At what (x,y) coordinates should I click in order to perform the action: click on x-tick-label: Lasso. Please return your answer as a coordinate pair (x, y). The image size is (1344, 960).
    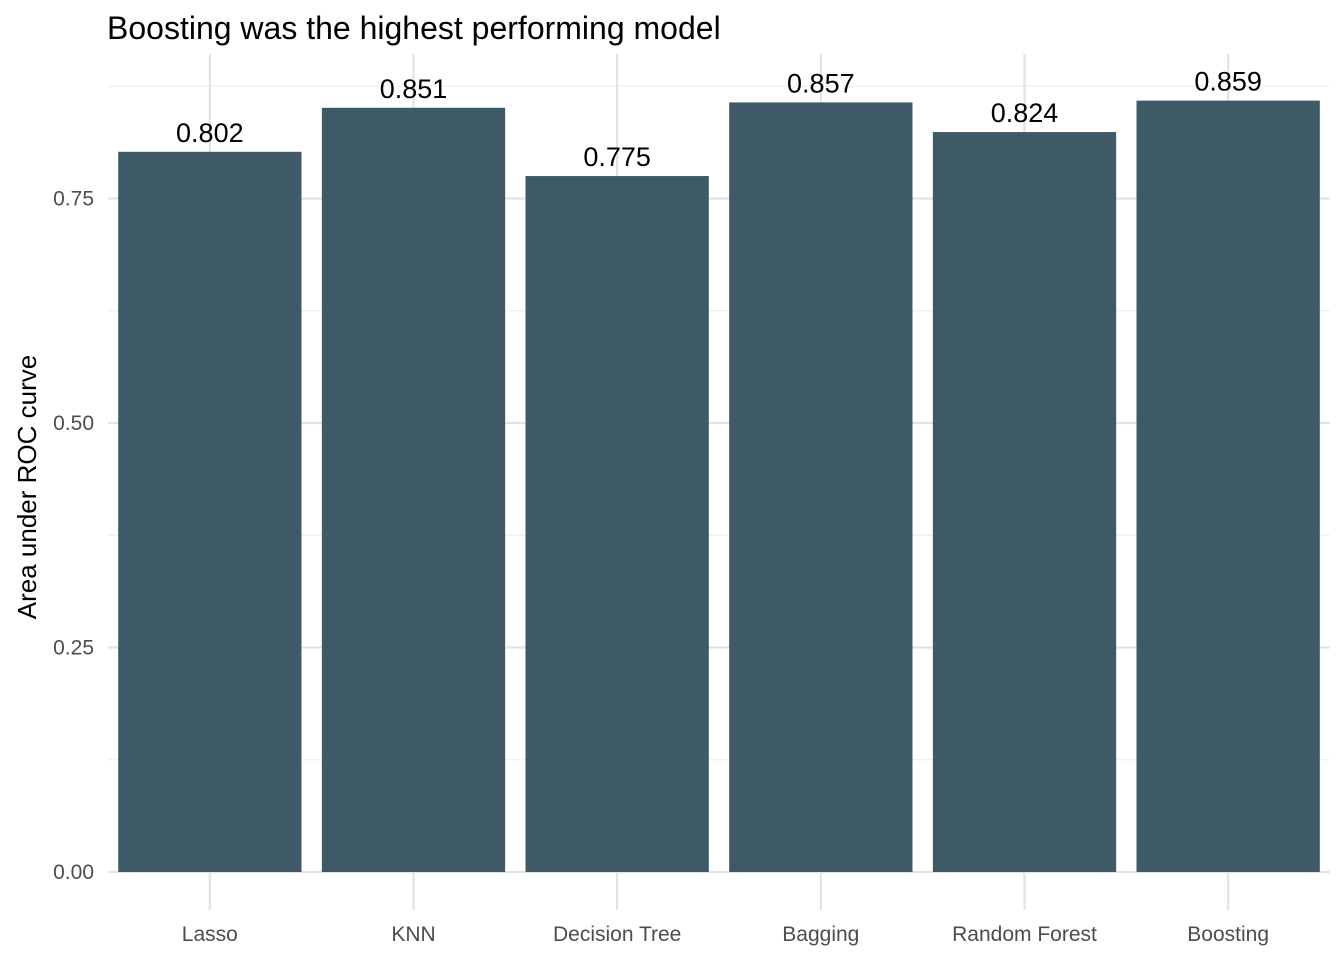
    Looking at the image, I should click on (210, 934).